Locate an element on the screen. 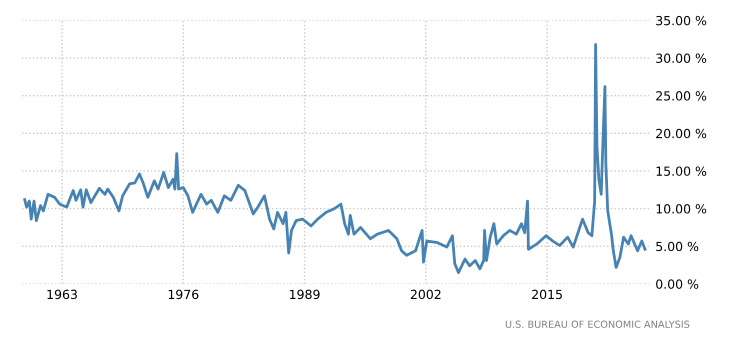 The image size is (730, 340). y-tick-label: 35.00 % is located at coordinates (681, 21).